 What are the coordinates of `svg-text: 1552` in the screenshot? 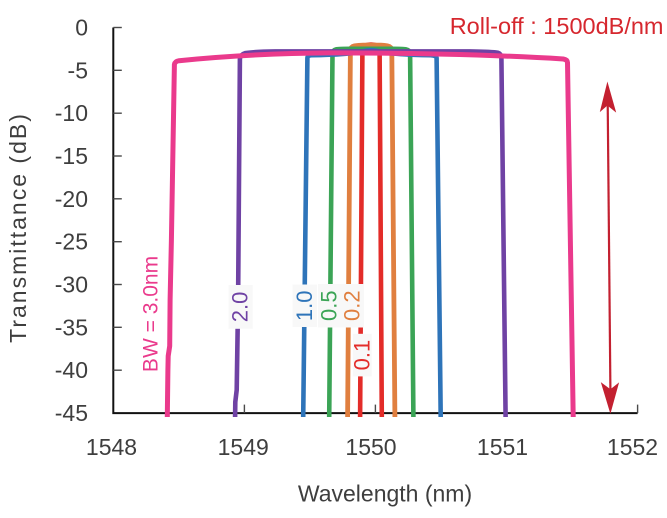 It's located at (632, 447).